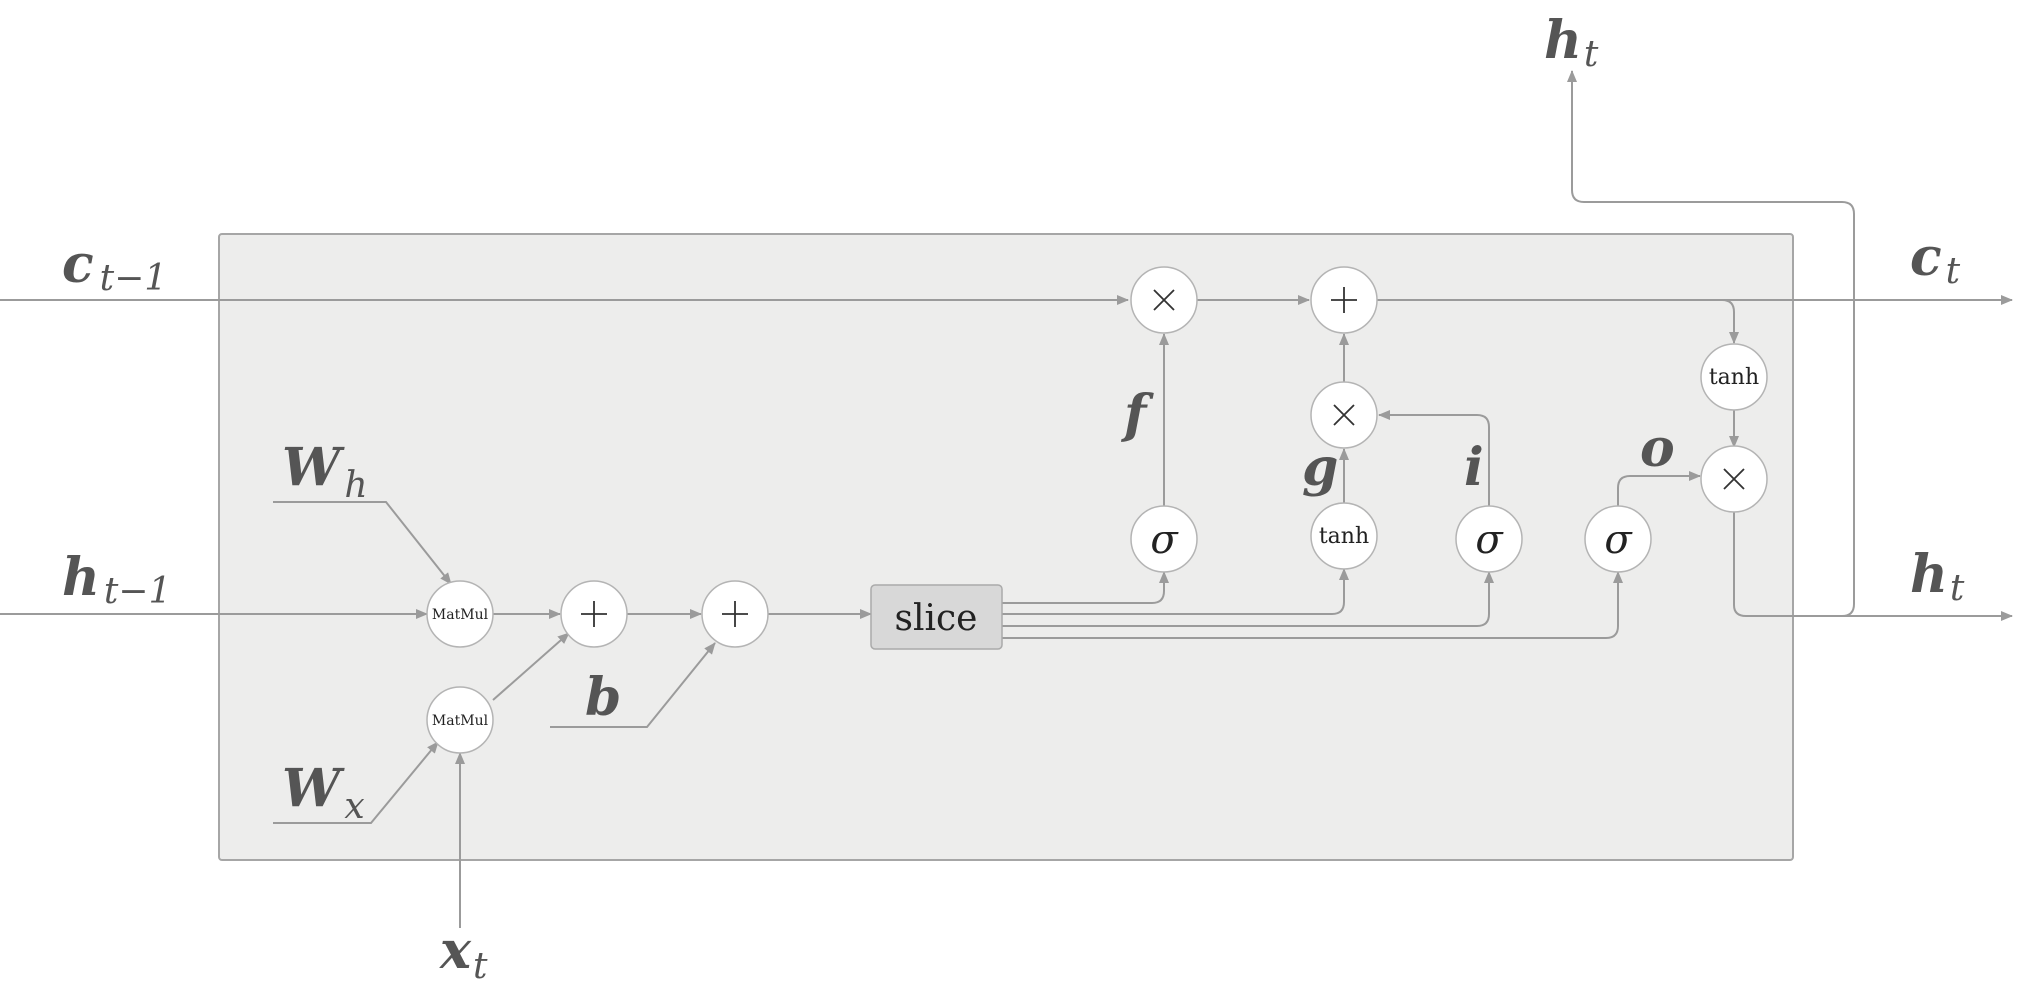 This screenshot has height=1002, width=2030. I want to click on slice-label: slice, so click(936, 618).